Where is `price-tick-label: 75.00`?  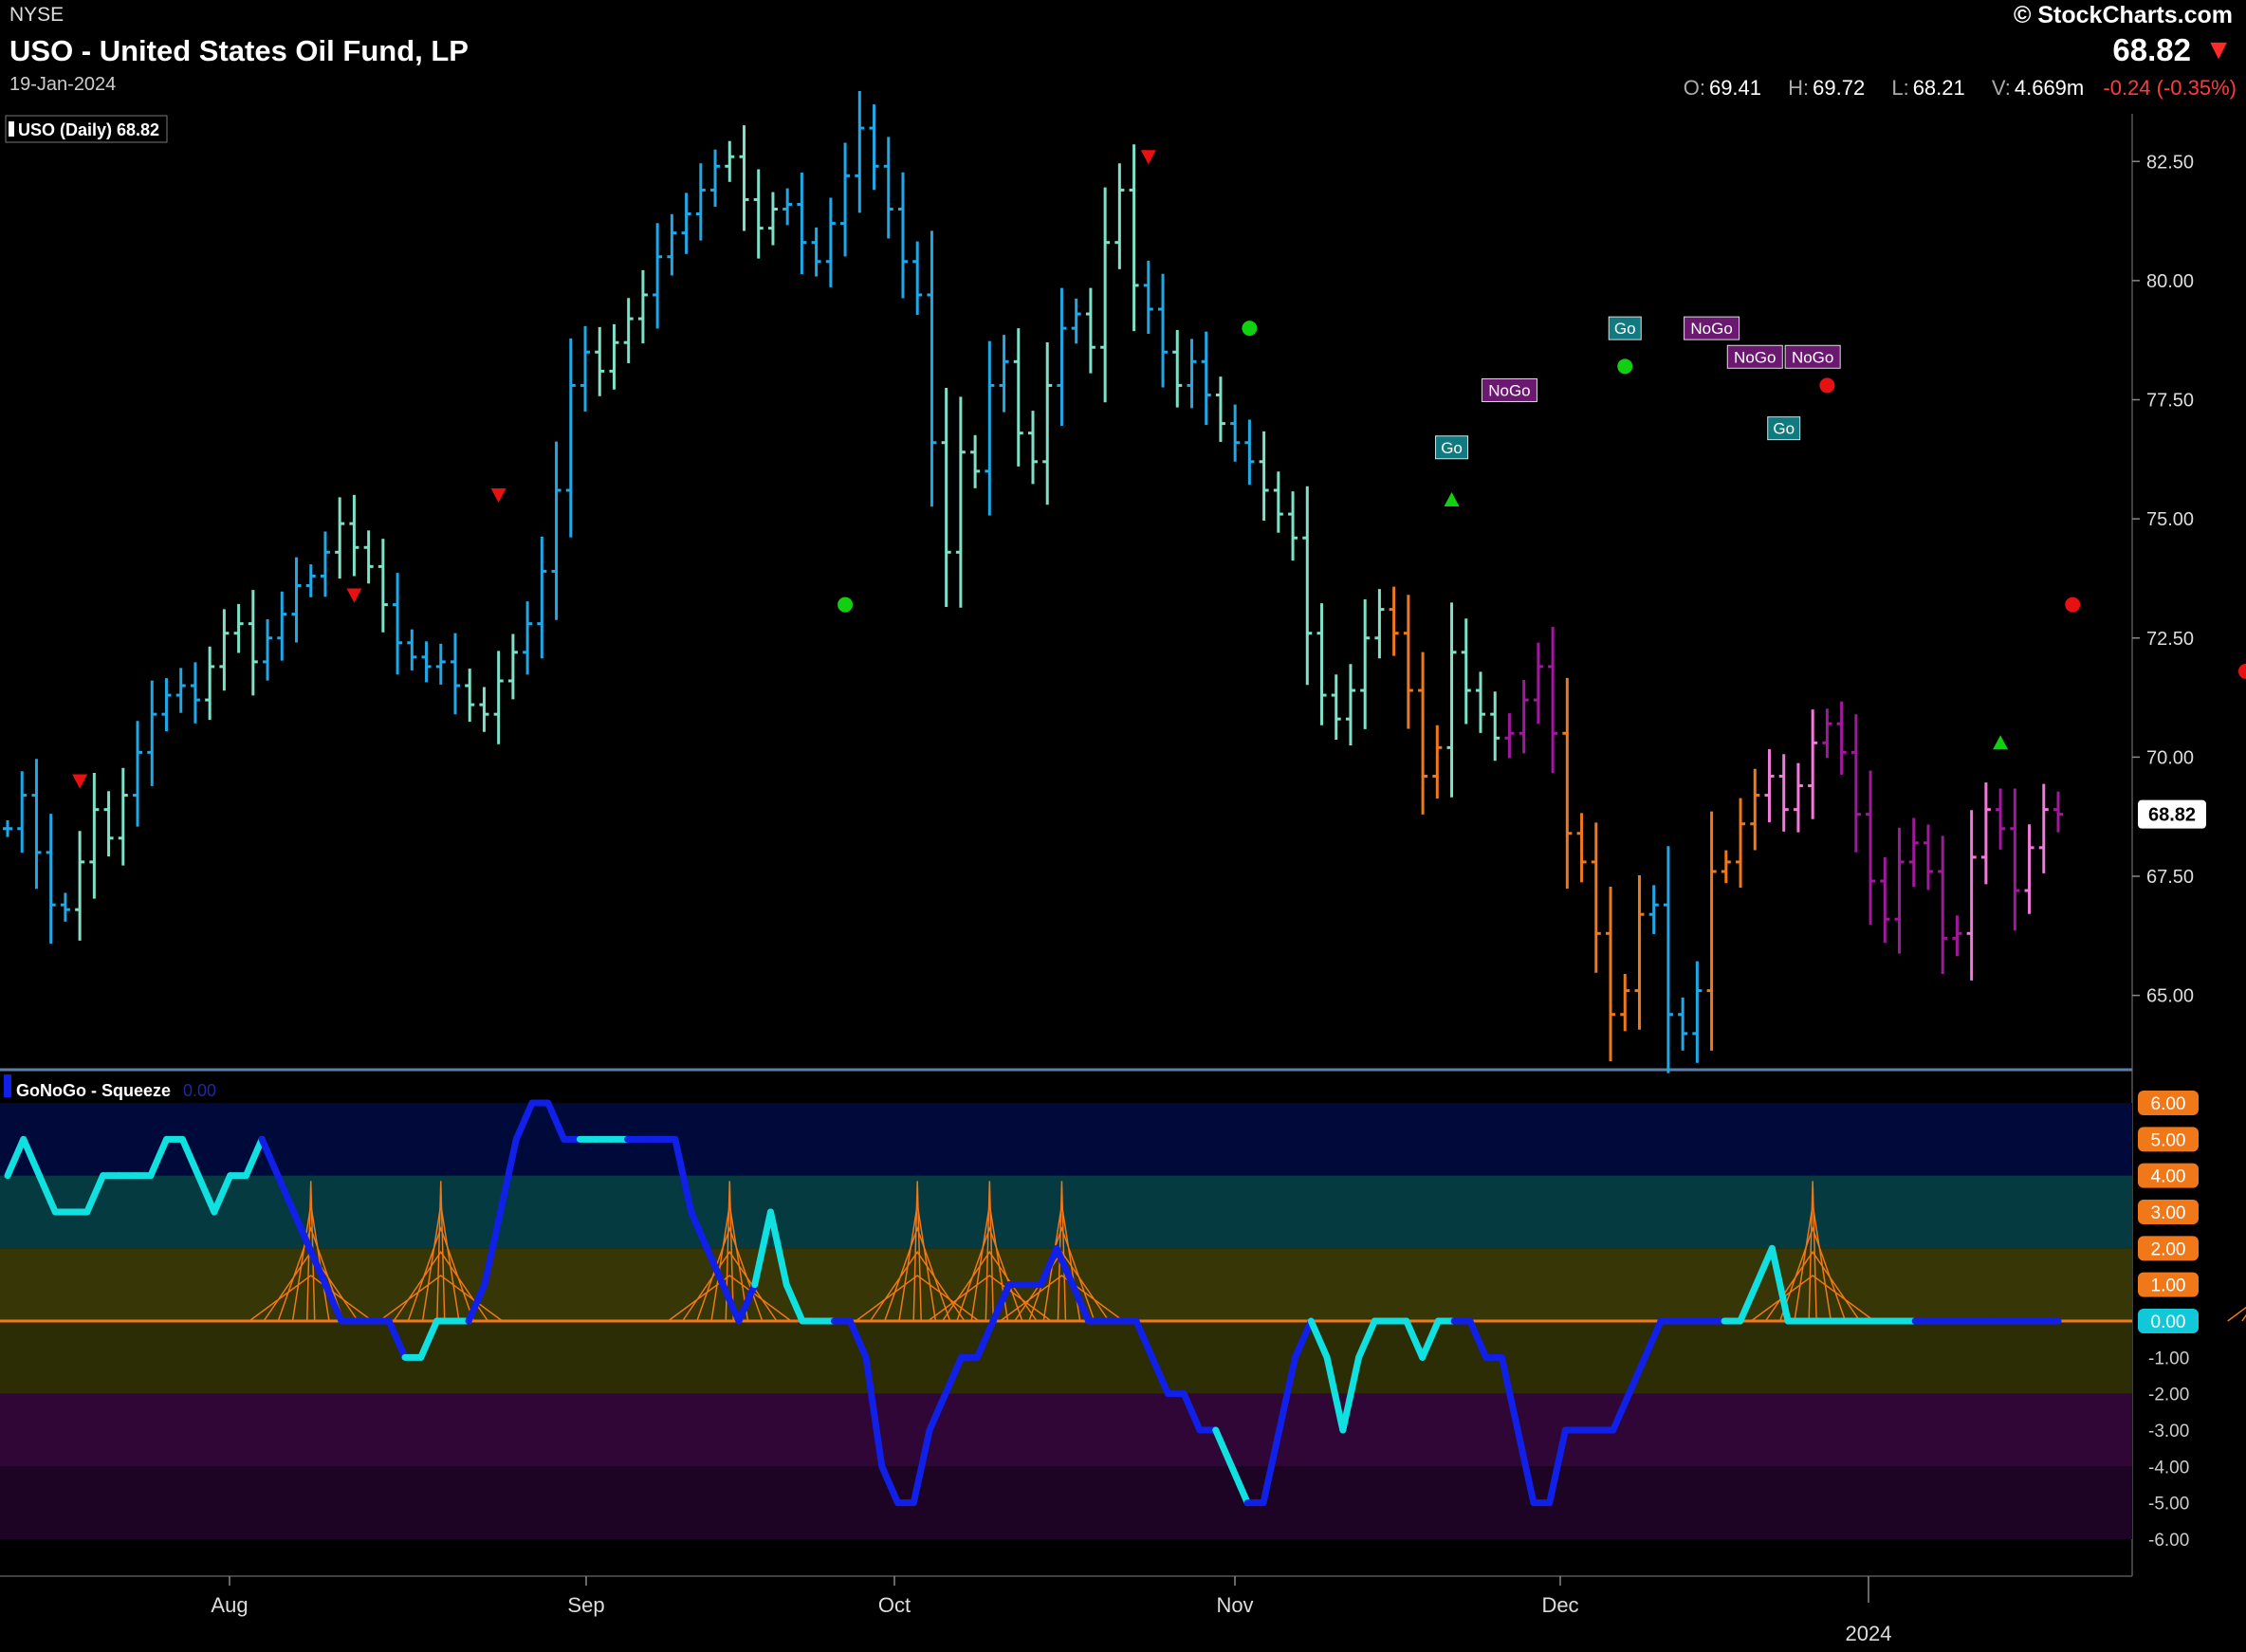
price-tick-label: 75.00 is located at coordinates (2170, 519).